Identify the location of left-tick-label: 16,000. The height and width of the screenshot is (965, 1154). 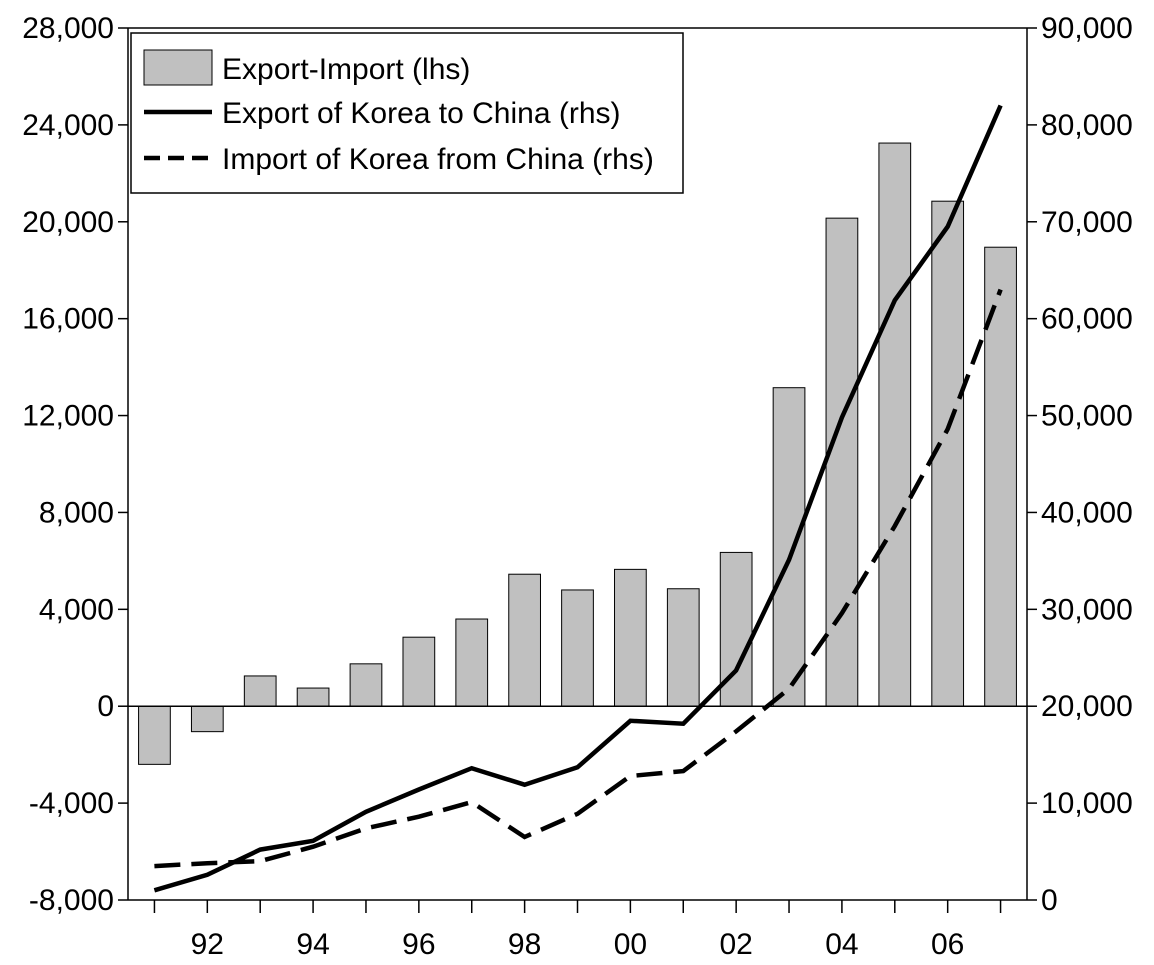
(68, 319).